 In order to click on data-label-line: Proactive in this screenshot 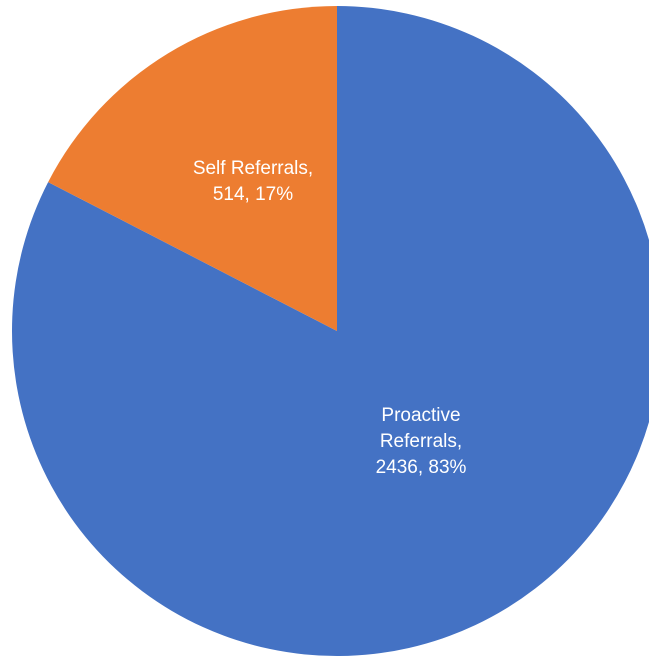, I will do `click(420, 415)`.